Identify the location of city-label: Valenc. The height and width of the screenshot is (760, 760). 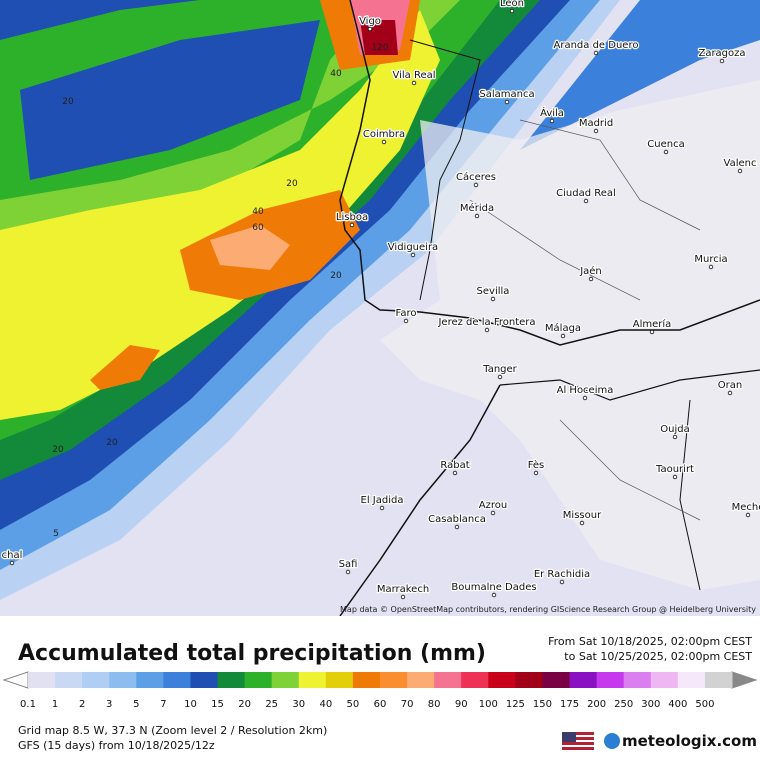
(740, 163).